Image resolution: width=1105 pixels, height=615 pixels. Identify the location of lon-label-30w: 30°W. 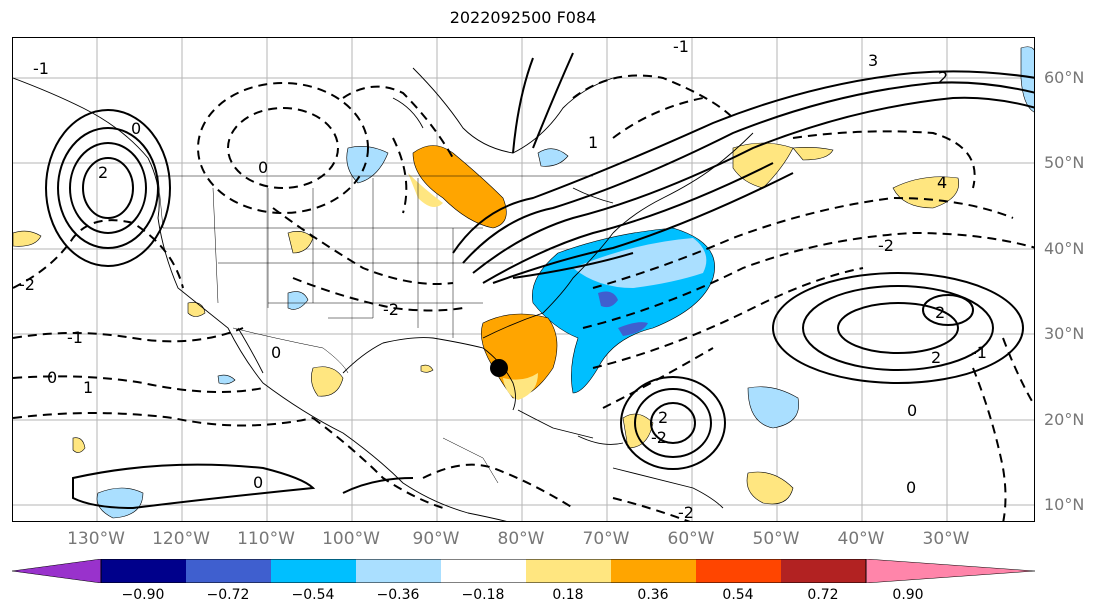
(946, 539).